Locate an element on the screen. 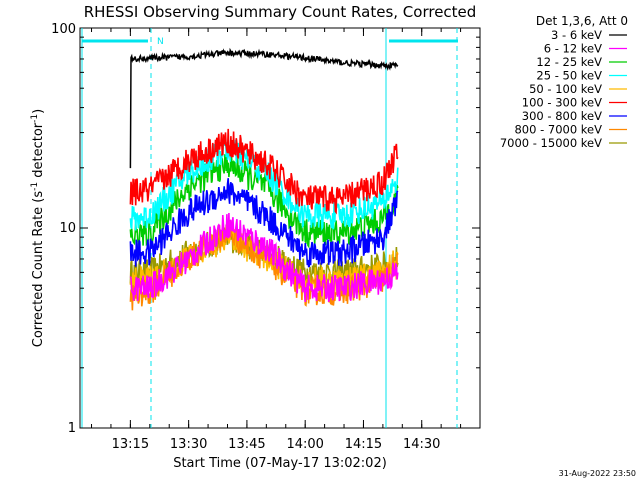  x-axis-label: Start Time (07-May-17 13:02:02) is located at coordinates (280, 463).